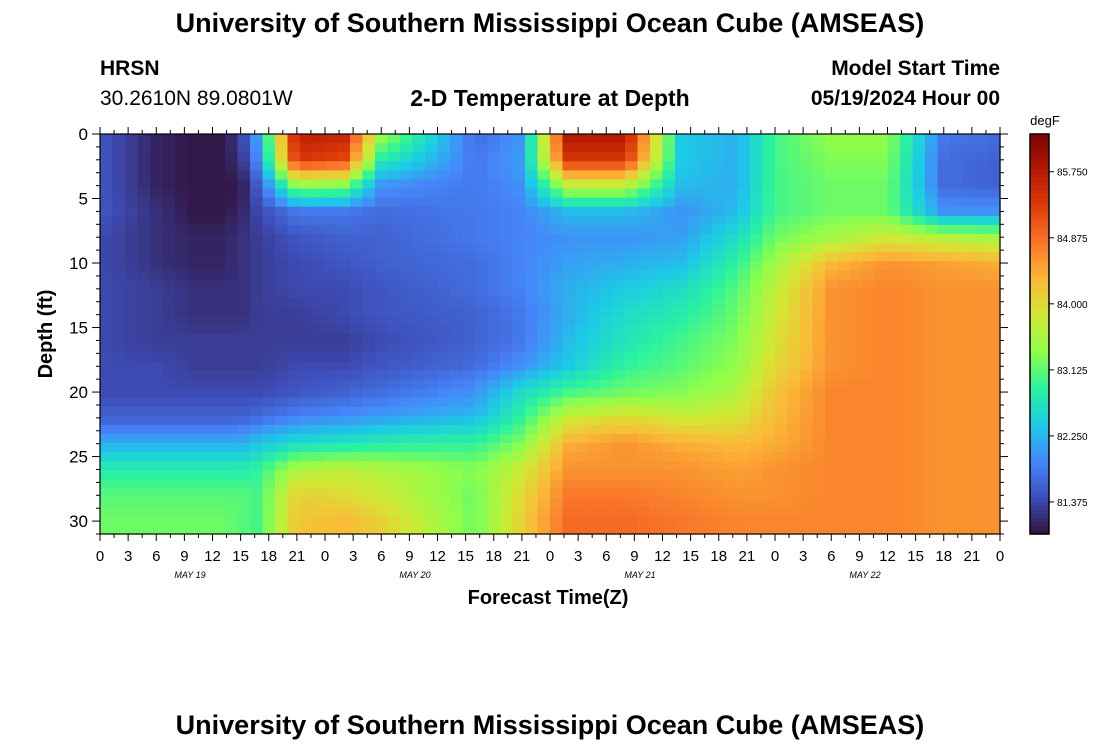  I want to click on colorbar-tick-label: 83.125, so click(1072, 371).